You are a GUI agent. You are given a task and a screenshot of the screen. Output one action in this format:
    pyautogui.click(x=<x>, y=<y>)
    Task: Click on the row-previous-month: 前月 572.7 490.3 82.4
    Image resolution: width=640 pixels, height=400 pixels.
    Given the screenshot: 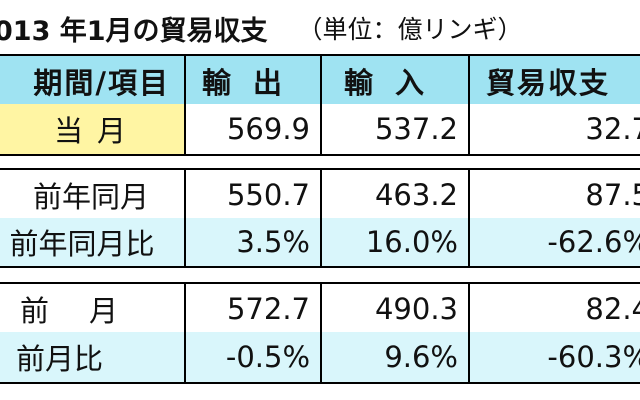 What is the action you would take?
    pyautogui.click(x=320, y=309)
    